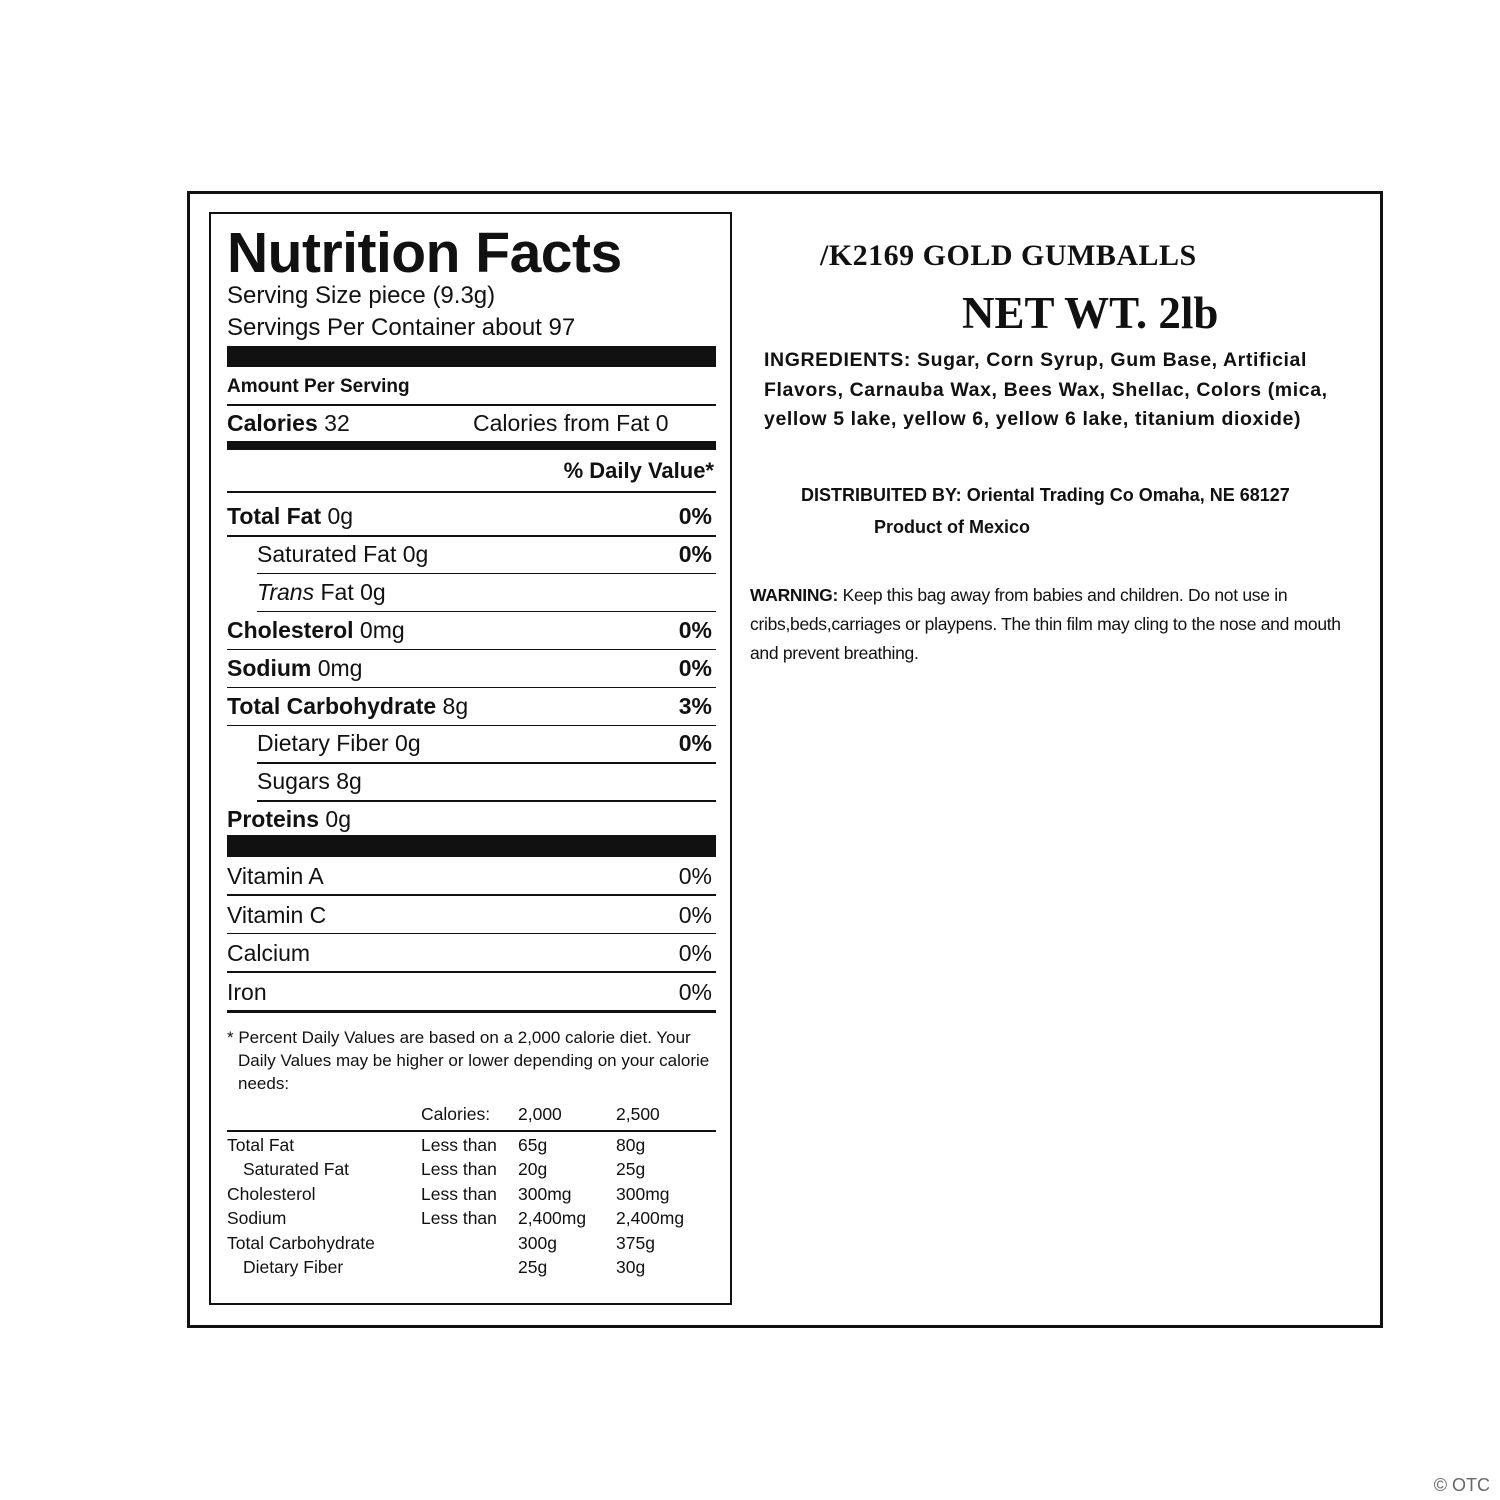 This screenshot has height=1500, width=1500. I want to click on vitamin-label: Iron, so click(247, 992).